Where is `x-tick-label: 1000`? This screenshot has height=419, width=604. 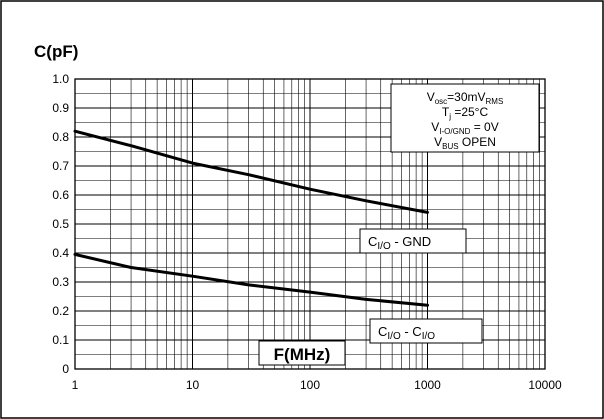
x-tick-label: 1000 is located at coordinates (427, 385).